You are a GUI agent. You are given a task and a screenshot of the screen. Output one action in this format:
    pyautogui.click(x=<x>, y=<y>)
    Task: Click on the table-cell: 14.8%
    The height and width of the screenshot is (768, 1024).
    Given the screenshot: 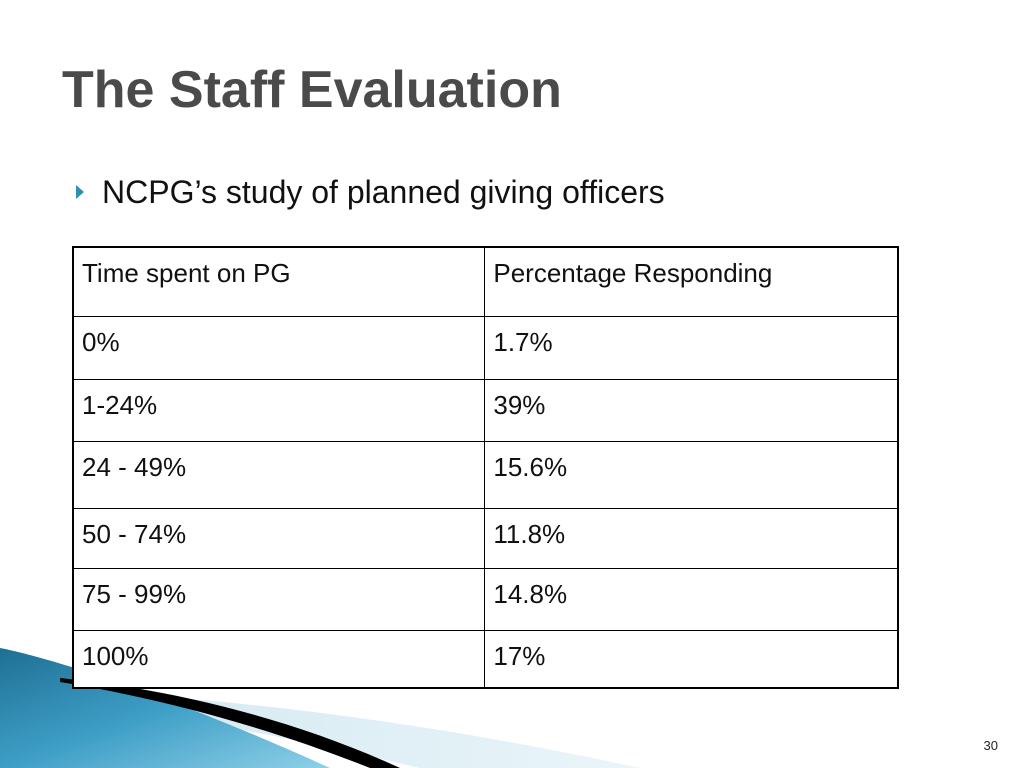 What is the action you would take?
    pyautogui.click(x=691, y=599)
    